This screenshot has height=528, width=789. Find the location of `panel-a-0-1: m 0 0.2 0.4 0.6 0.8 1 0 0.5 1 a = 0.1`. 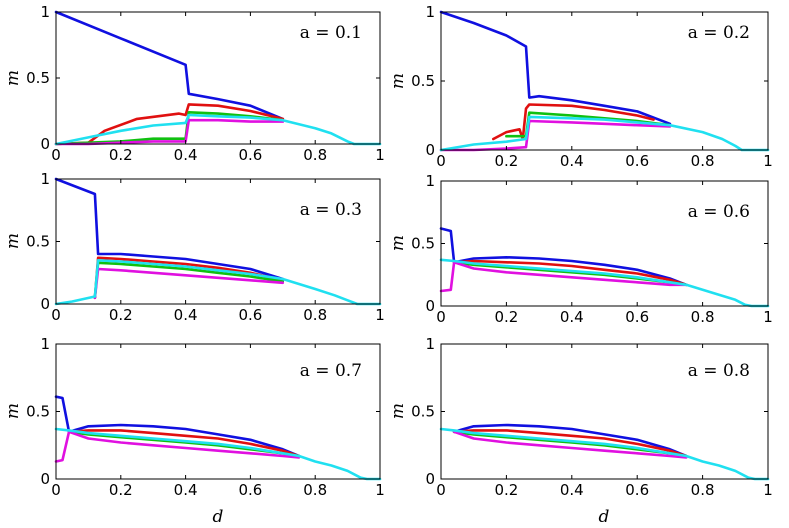

panel-a-0-1: m 0 0.2 0.4 0.6 0.8 1 0 0.5 1 a = 0.1 is located at coordinates (194, 83).